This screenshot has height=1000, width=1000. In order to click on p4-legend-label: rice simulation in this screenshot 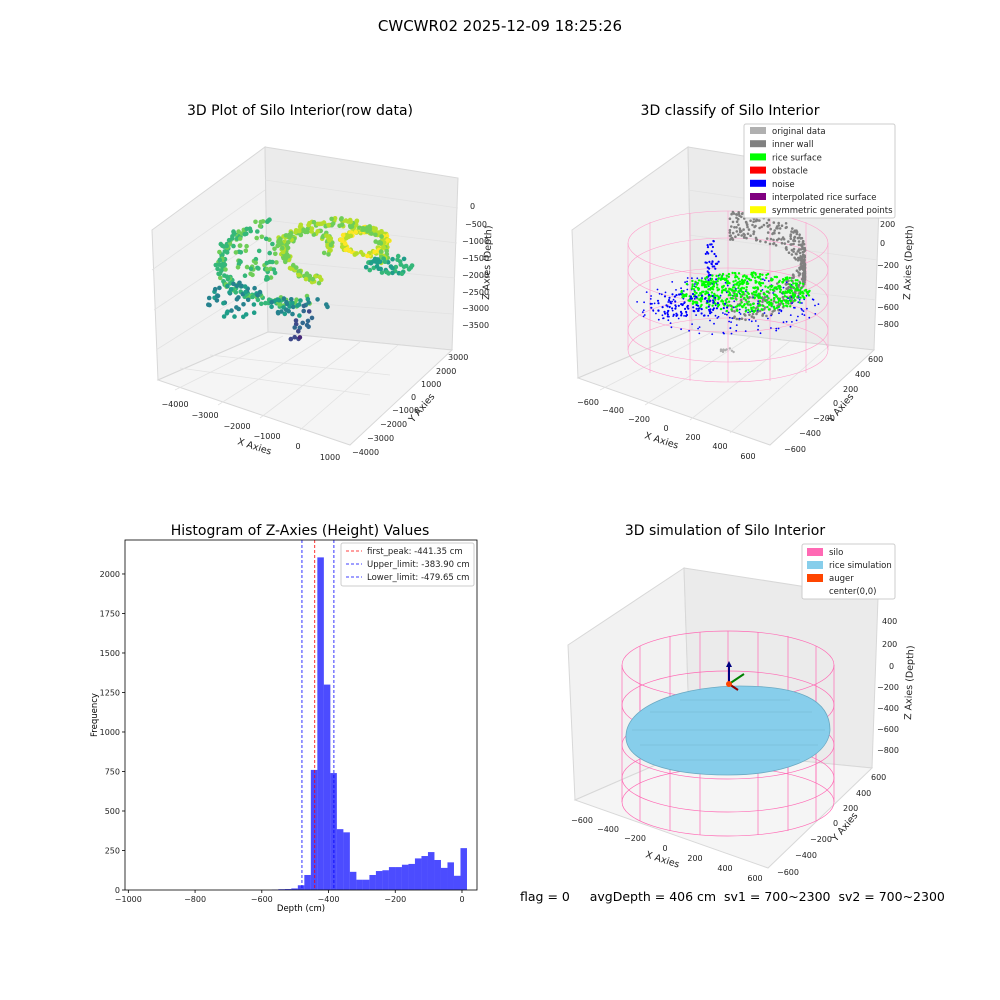, I will do `click(860, 566)`.